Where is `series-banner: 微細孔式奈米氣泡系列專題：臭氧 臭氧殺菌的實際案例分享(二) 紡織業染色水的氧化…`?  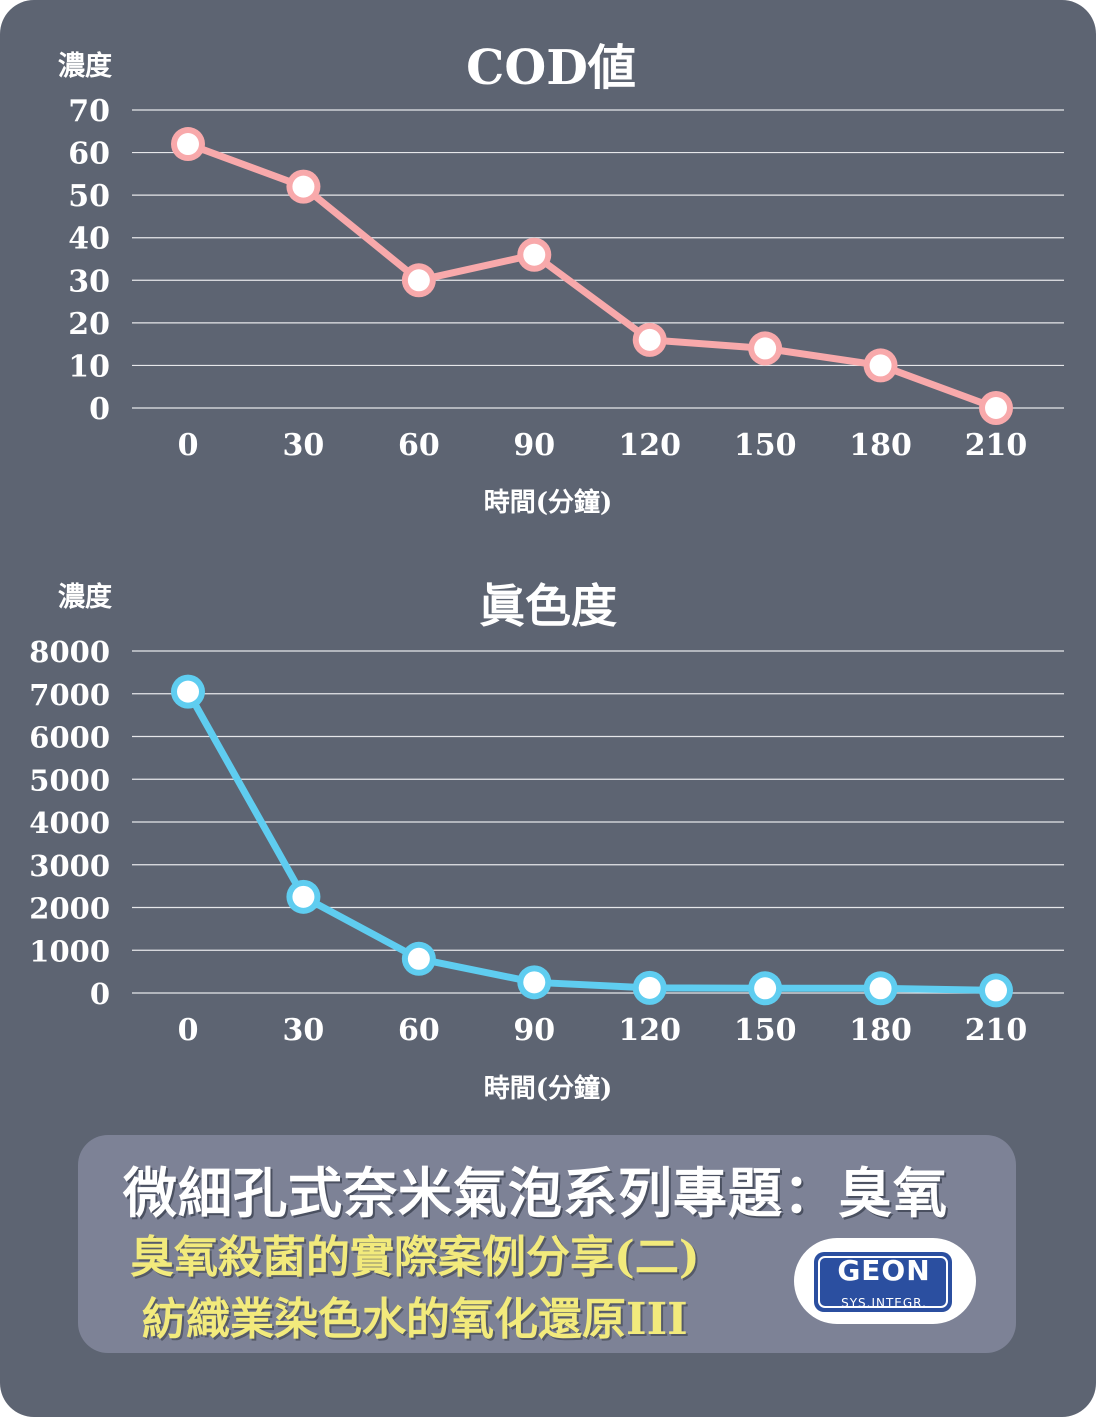
series-banner: 微細孔式奈米氣泡系列專題：臭氧 臭氧殺菌的實際案例分享(二) 紡織業染色水的氧化… is located at coordinates (547, 1244).